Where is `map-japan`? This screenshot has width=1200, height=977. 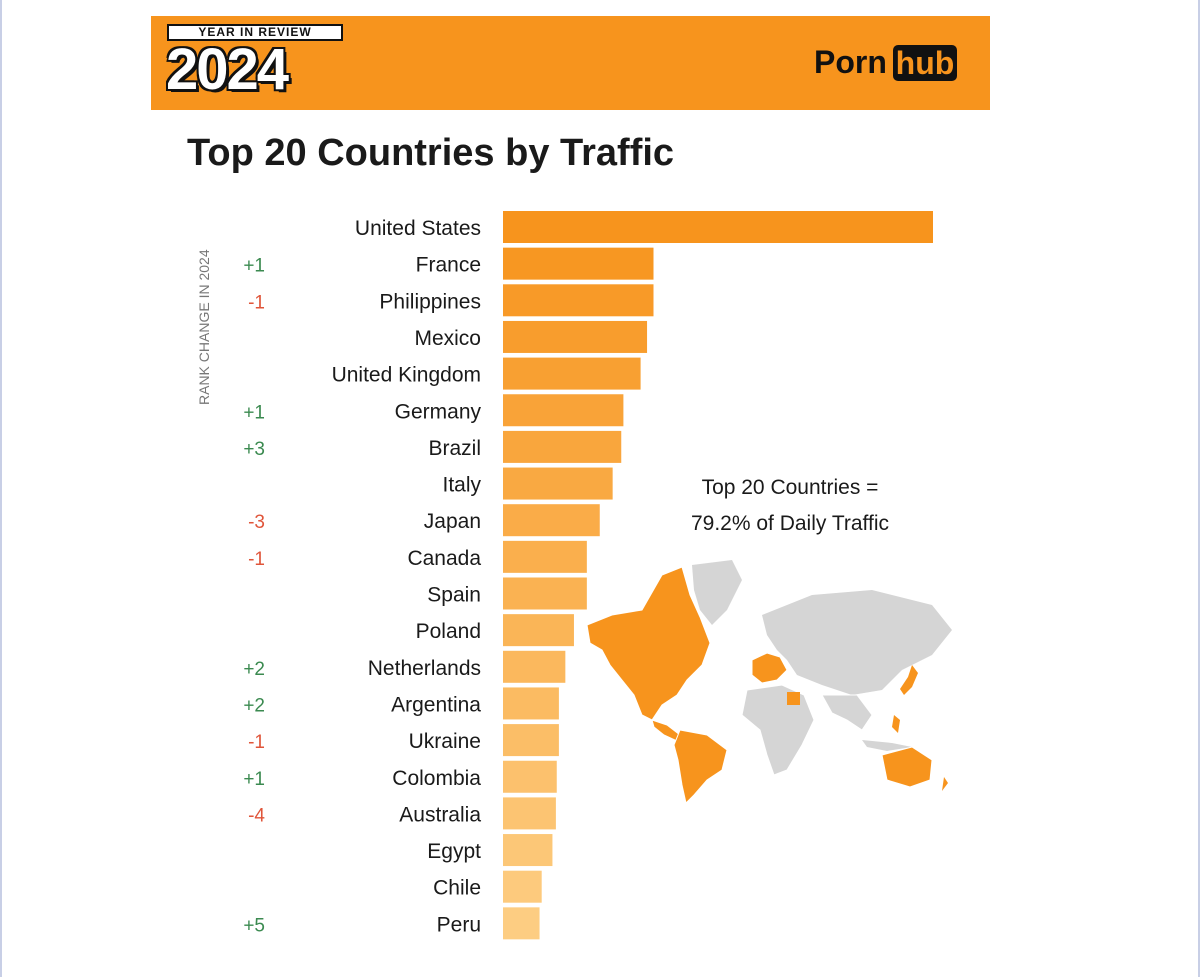 map-japan is located at coordinates (909, 680).